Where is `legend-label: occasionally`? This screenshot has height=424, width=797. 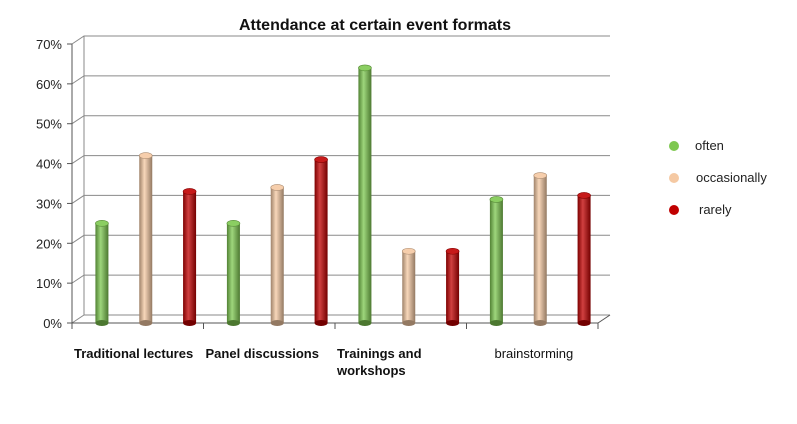
legend-label: occasionally is located at coordinates (731, 177).